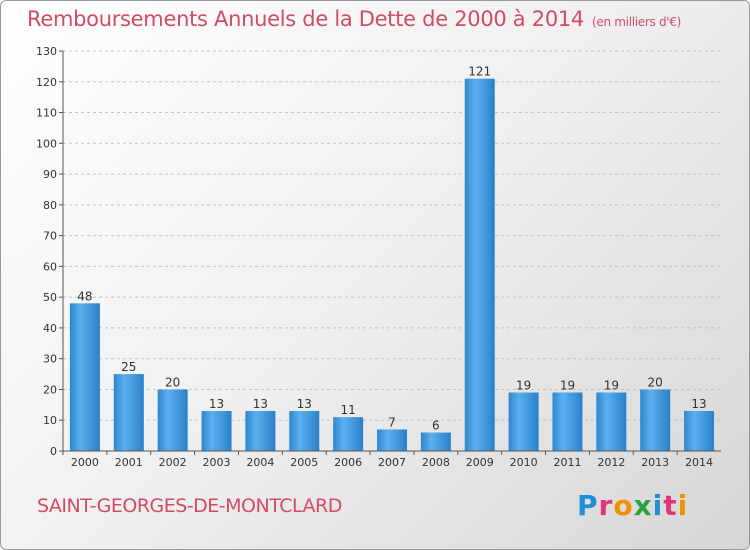 Image resolution: width=750 pixels, height=550 pixels. Describe the element at coordinates (670, 505) in the screenshot. I see `logo-letter: t` at that location.